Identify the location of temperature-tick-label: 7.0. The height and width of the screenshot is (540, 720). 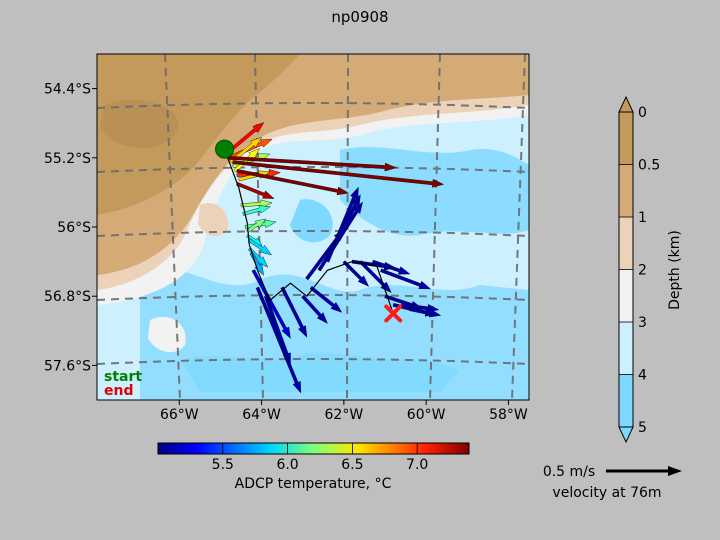
(417, 465).